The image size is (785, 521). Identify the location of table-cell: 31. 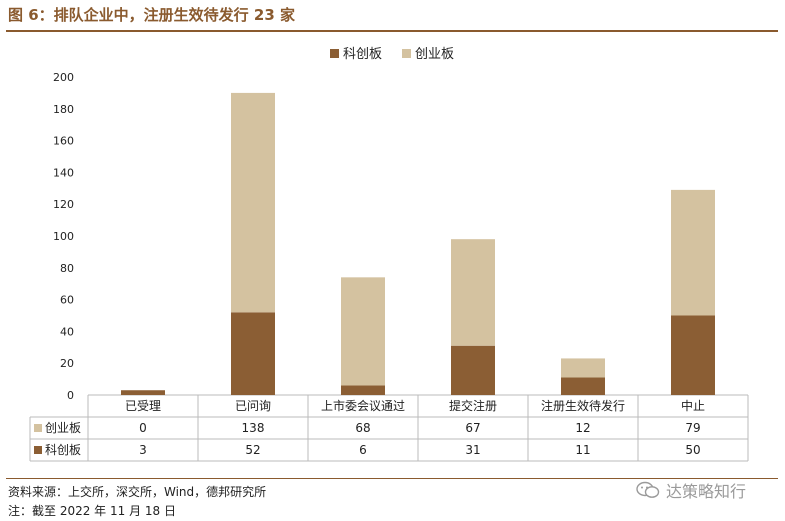
(472, 450).